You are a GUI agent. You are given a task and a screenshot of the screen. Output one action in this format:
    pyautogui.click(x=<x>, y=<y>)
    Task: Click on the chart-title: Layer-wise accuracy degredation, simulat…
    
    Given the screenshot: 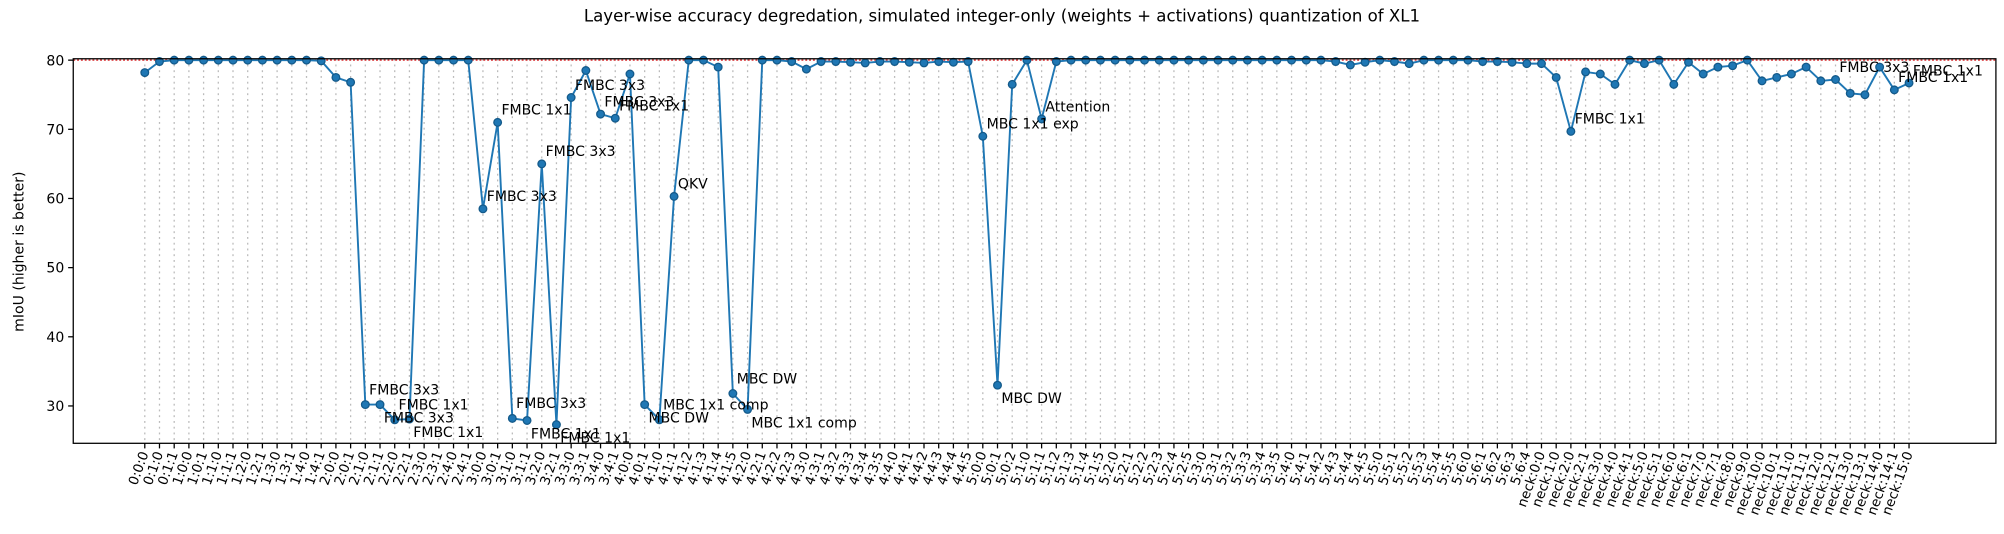 What is the action you would take?
    pyautogui.click(x=1002, y=16)
    